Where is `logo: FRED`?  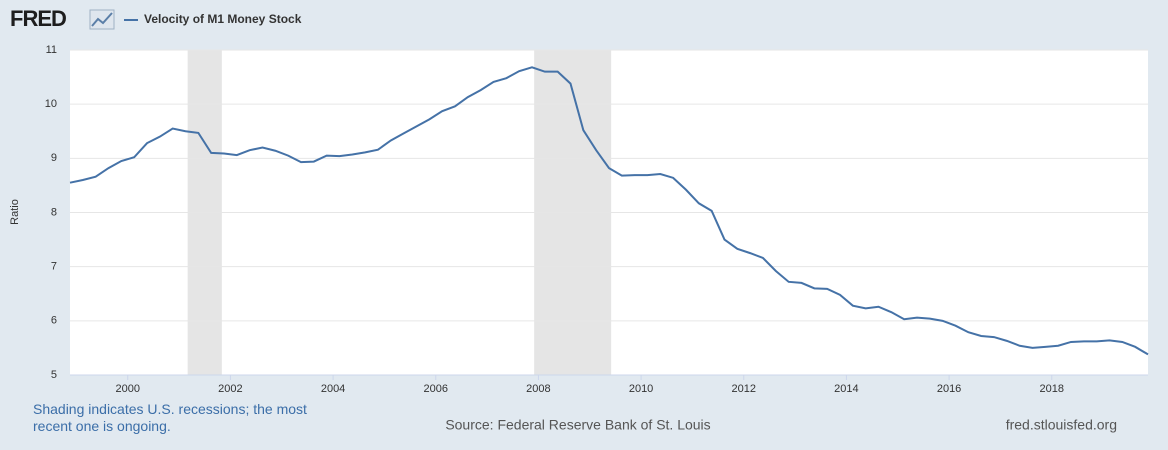
logo: FRED is located at coordinates (38, 18).